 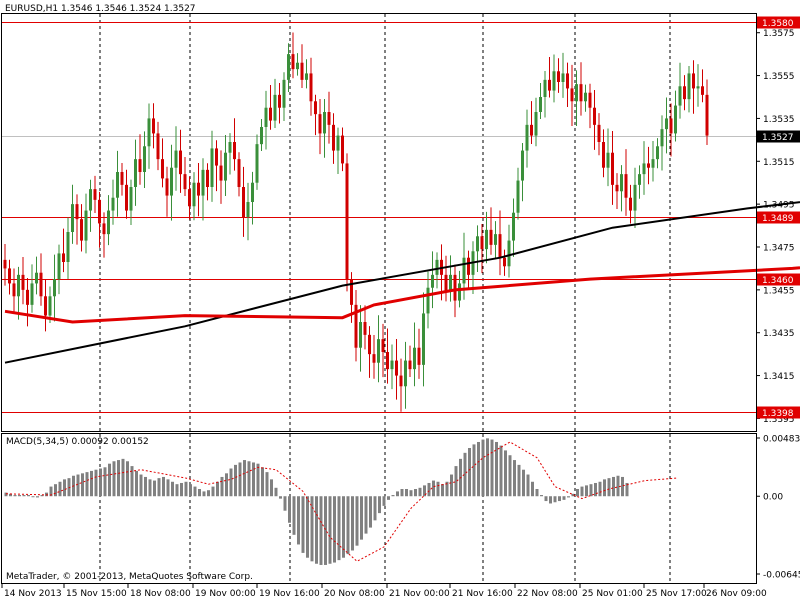 What do you see at coordinates (419, 594) in the screenshot?
I see `time-label: 21 Nov 00:00` at bounding box center [419, 594].